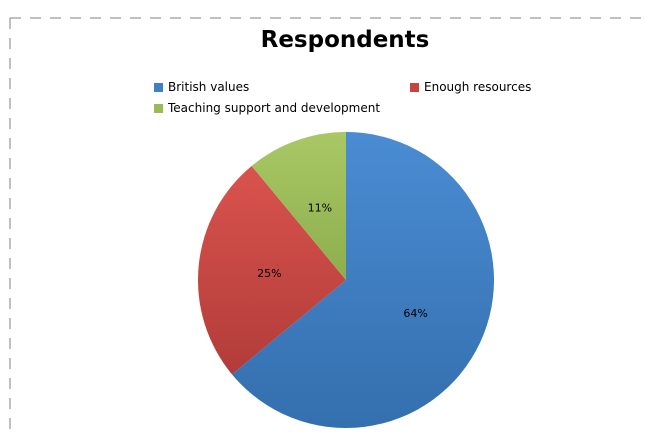  Describe the element at coordinates (158, 108) in the screenshot. I see `legend-swatch-teaching-support` at that location.